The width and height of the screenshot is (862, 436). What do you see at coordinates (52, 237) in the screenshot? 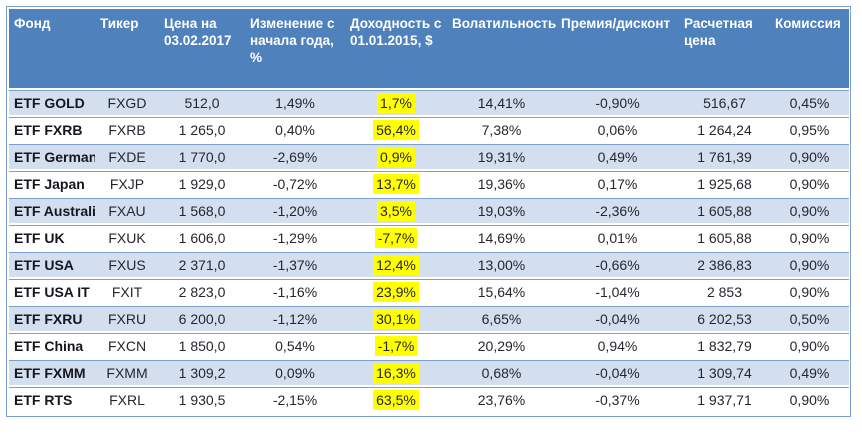
I see `cell-fund: ETF UK` at bounding box center [52, 237].